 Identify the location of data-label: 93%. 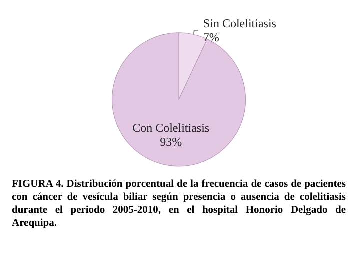
(171, 142).